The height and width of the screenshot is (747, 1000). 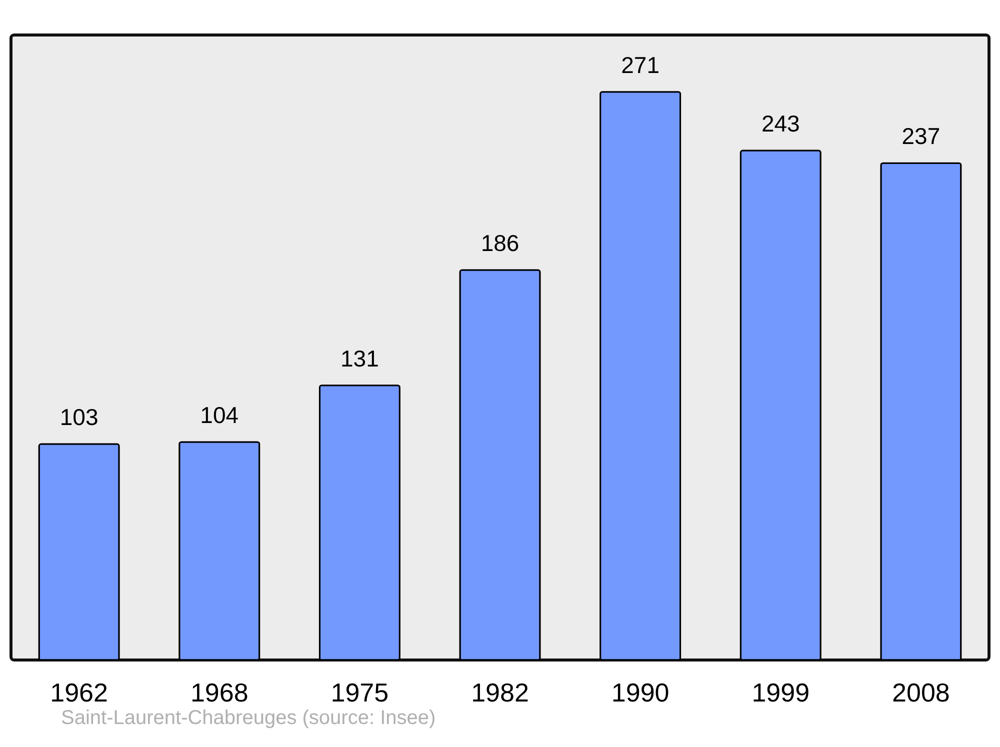 I want to click on text: Saint-Laurent-Chabreuges (source: Insee), so click(x=248, y=718).